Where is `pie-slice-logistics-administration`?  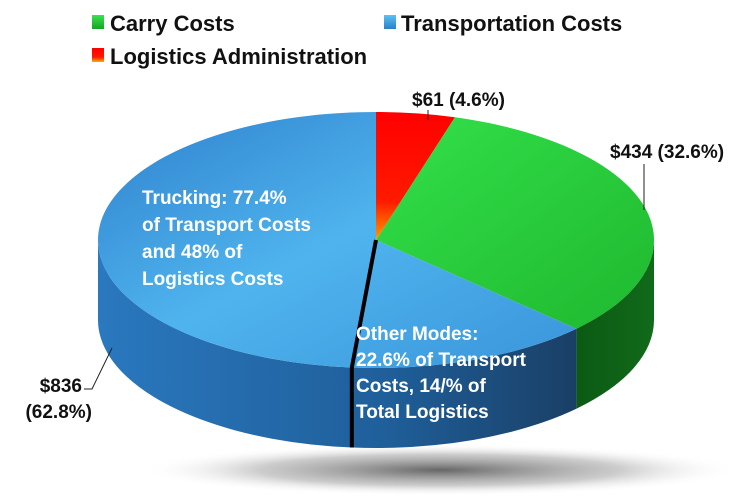 pie-slice-logistics-administration is located at coordinates (415, 176).